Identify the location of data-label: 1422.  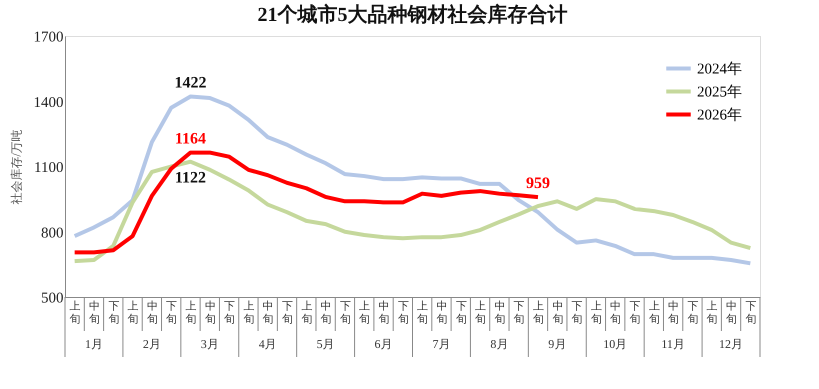
(190, 83).